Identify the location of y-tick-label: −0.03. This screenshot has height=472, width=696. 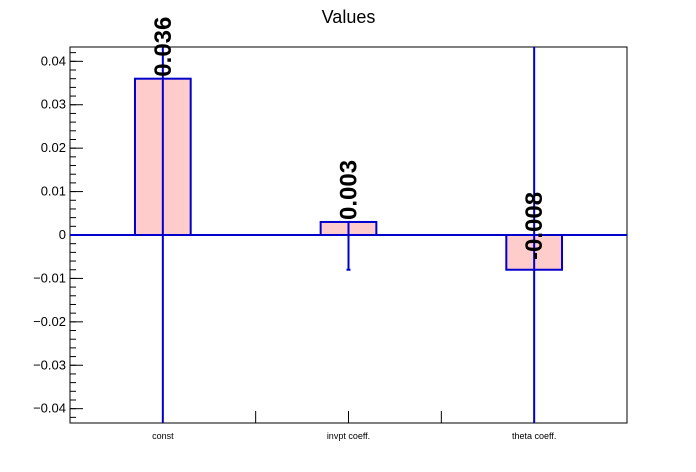
(49, 364).